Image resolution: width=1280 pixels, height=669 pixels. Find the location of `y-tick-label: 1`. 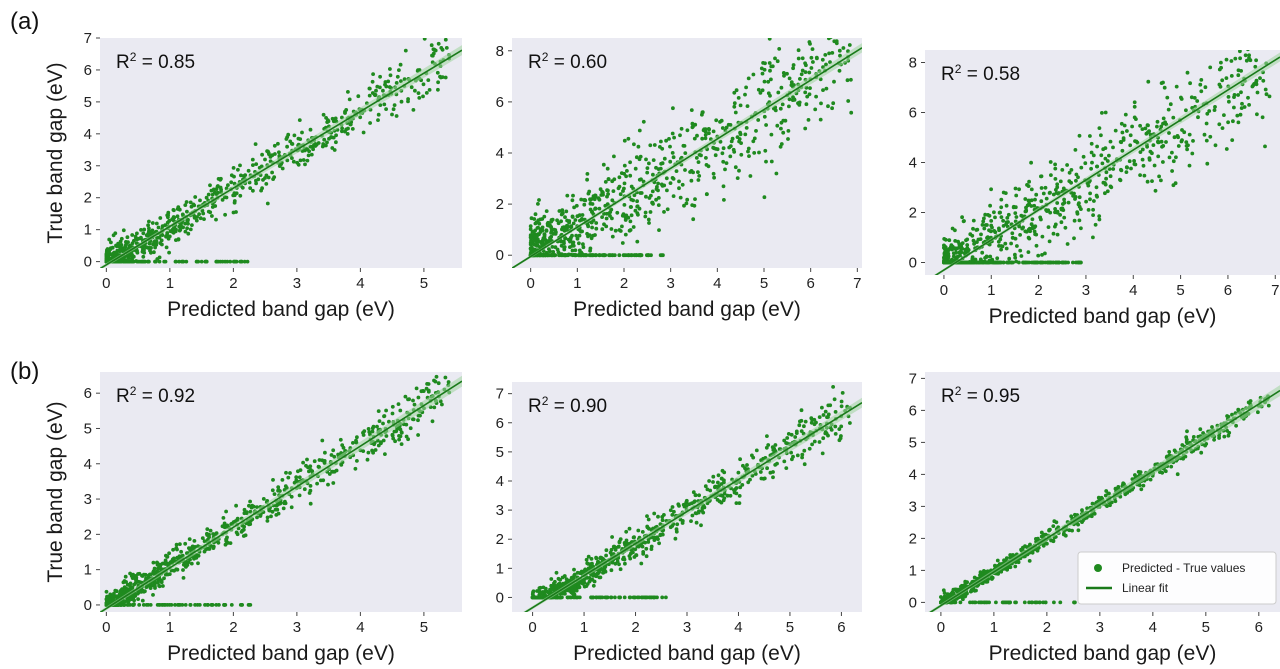

y-tick-label: 1 is located at coordinates (88, 230).